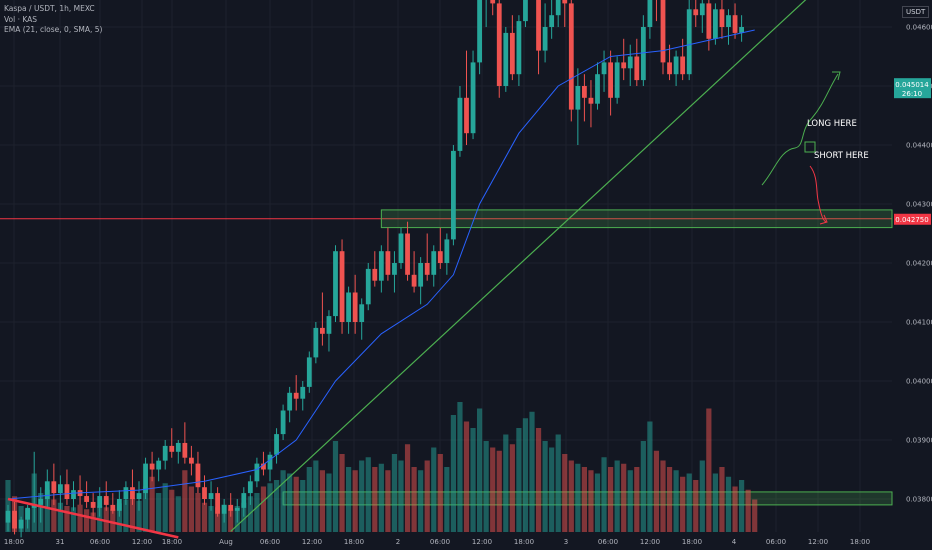  I want to click on countdown-label: 26:10, so click(912, 94).